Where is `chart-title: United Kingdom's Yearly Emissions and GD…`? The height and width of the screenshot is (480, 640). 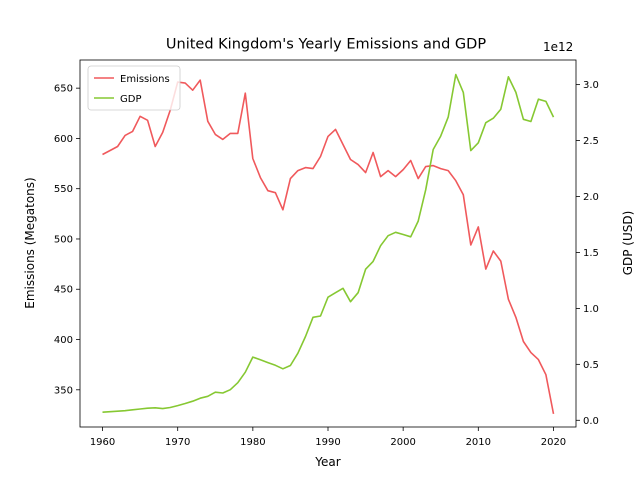
chart-title: United Kingdom's Yearly Emissions and GD… is located at coordinates (326, 45).